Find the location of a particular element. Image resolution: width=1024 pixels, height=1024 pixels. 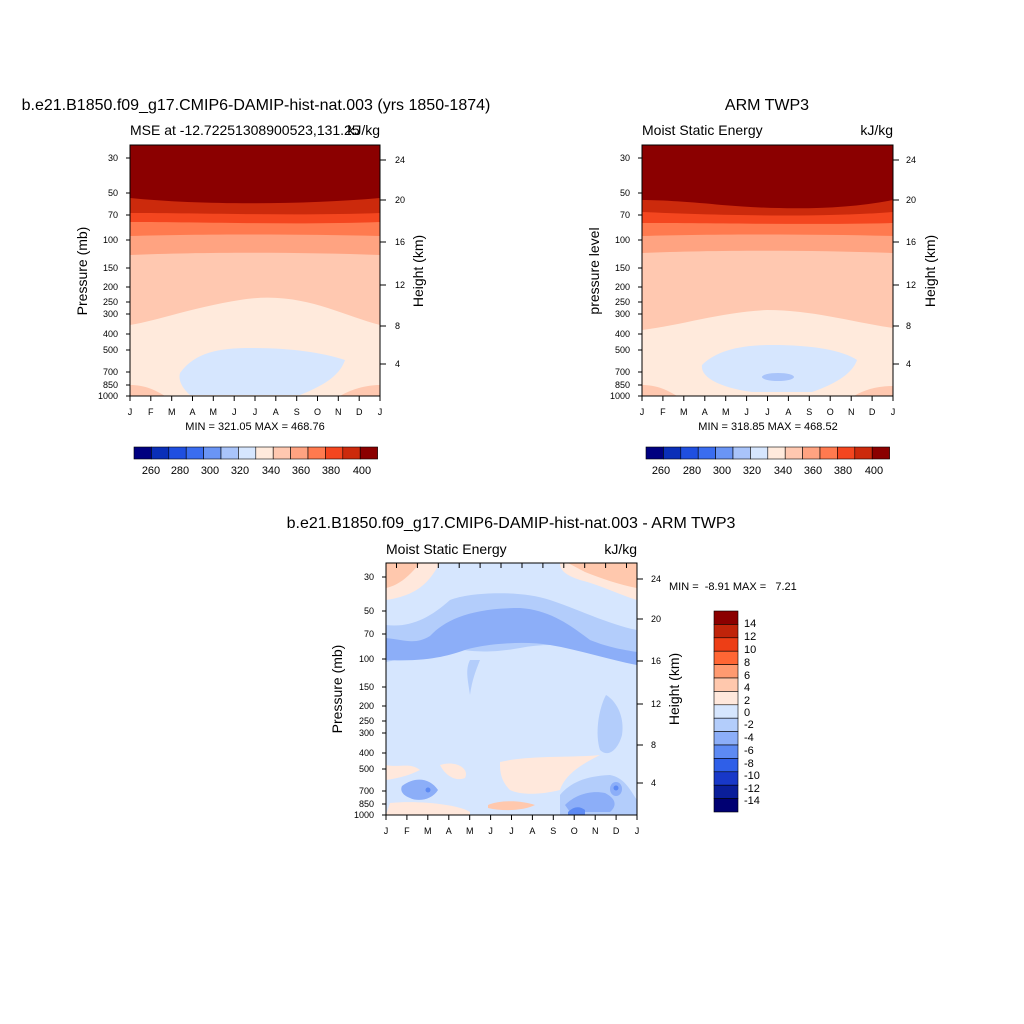

colorbar-label: 14 is located at coordinates (750, 624).